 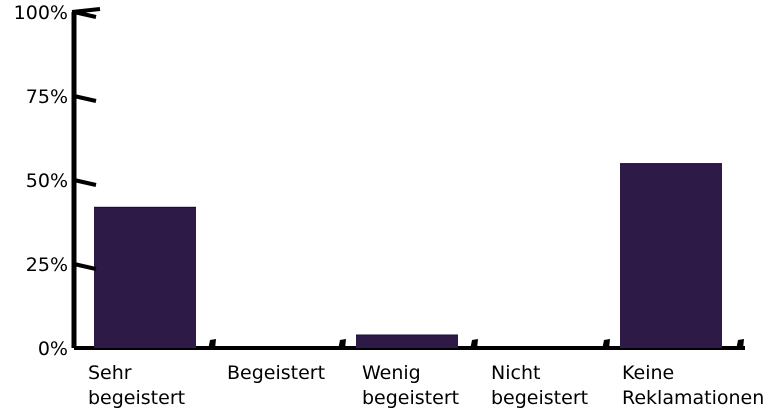 I want to click on y-tick-label: 50%, so click(x=47, y=181).